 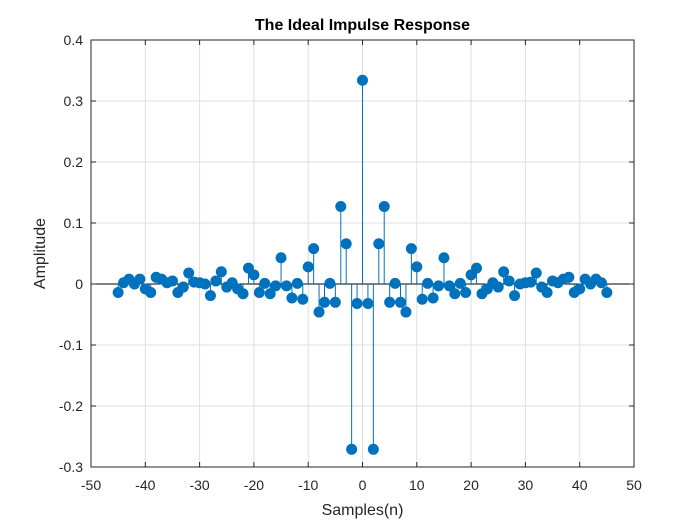 What do you see at coordinates (74, 223) in the screenshot?
I see `y-tick-label: 0.1` at bounding box center [74, 223].